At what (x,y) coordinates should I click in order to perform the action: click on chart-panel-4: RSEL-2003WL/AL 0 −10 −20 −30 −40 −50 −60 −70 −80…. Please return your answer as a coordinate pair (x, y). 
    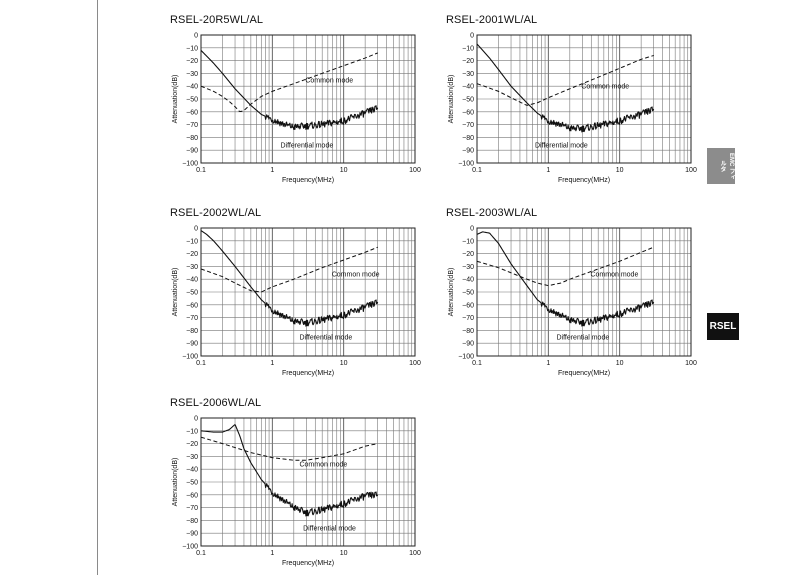
    Looking at the image, I should click on (571, 292).